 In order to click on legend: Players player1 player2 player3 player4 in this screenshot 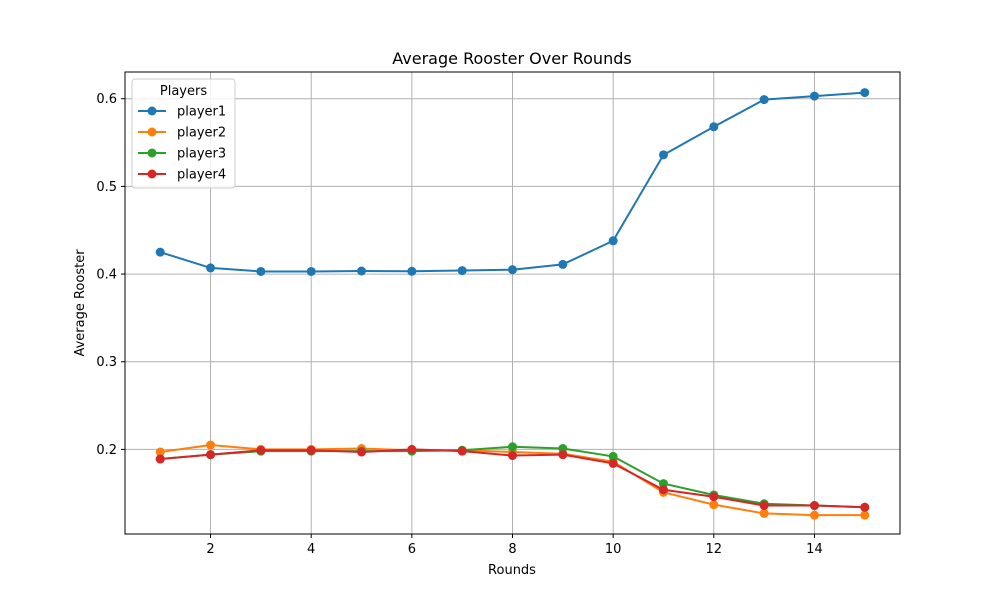, I will do `click(183, 133)`.